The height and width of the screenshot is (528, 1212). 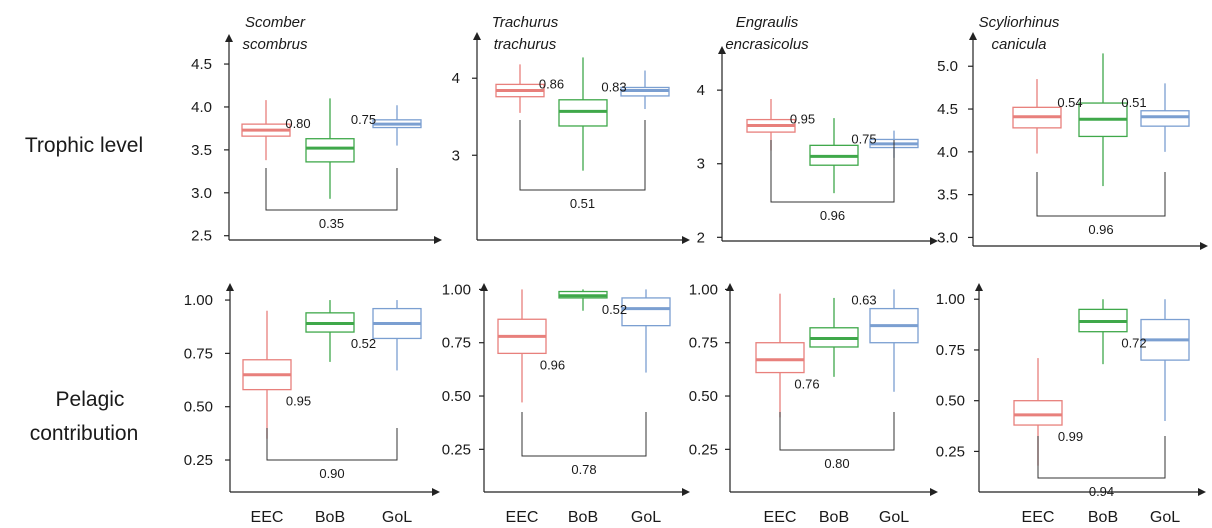 I want to click on bracket-label: 0.90, so click(x=331, y=473).